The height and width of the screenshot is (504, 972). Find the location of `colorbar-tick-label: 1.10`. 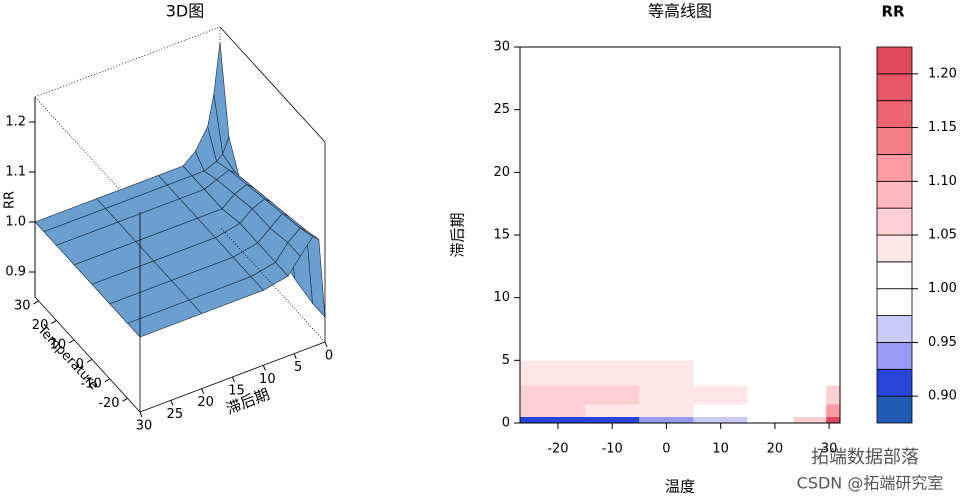

colorbar-tick-label: 1.10 is located at coordinates (942, 181).